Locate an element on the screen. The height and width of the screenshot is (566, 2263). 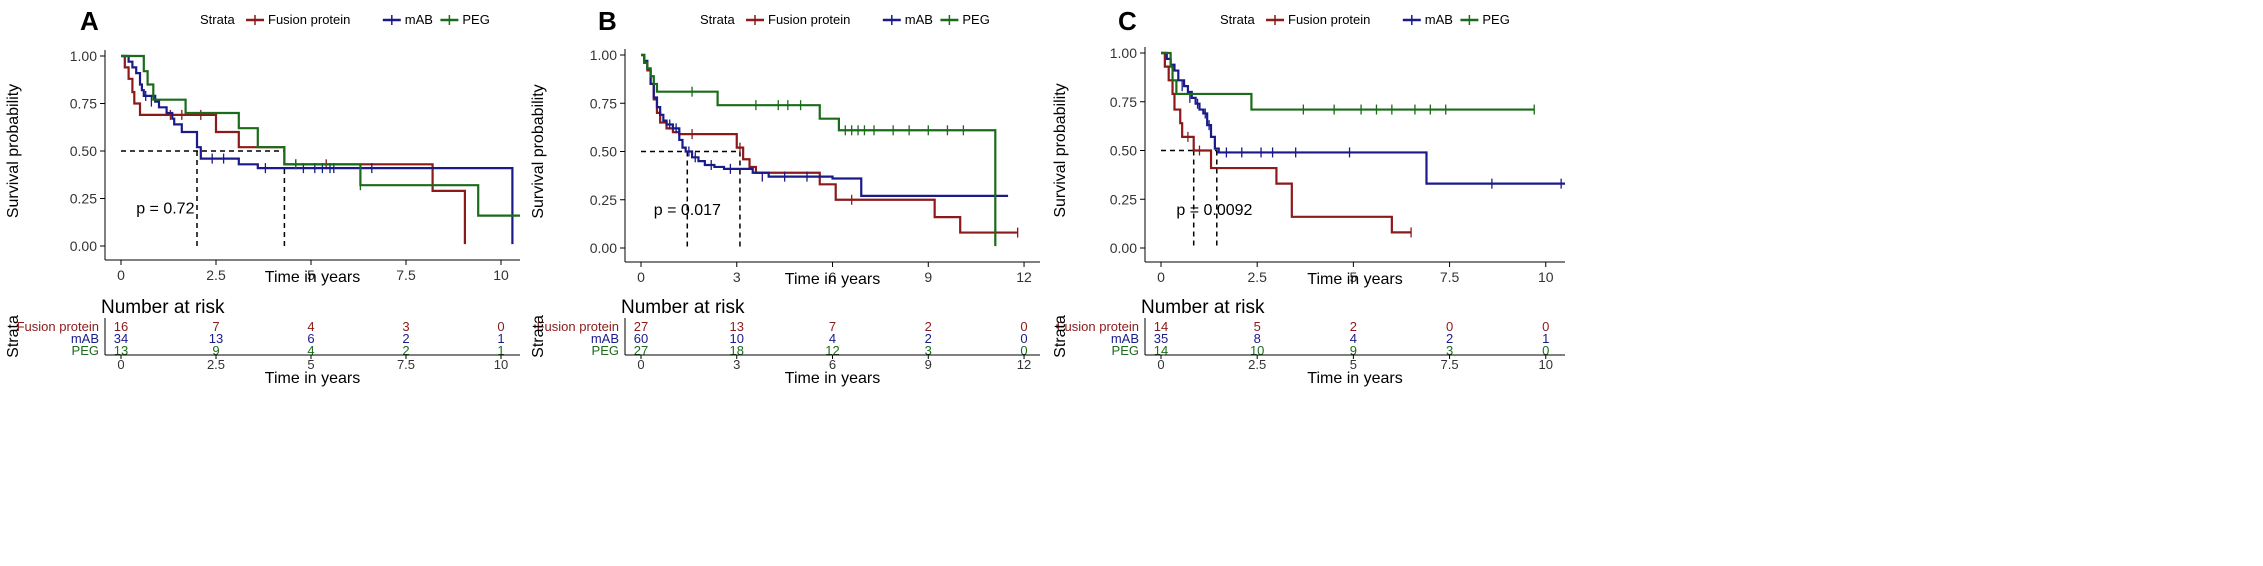
risk-count: 16 is located at coordinates (121, 326).